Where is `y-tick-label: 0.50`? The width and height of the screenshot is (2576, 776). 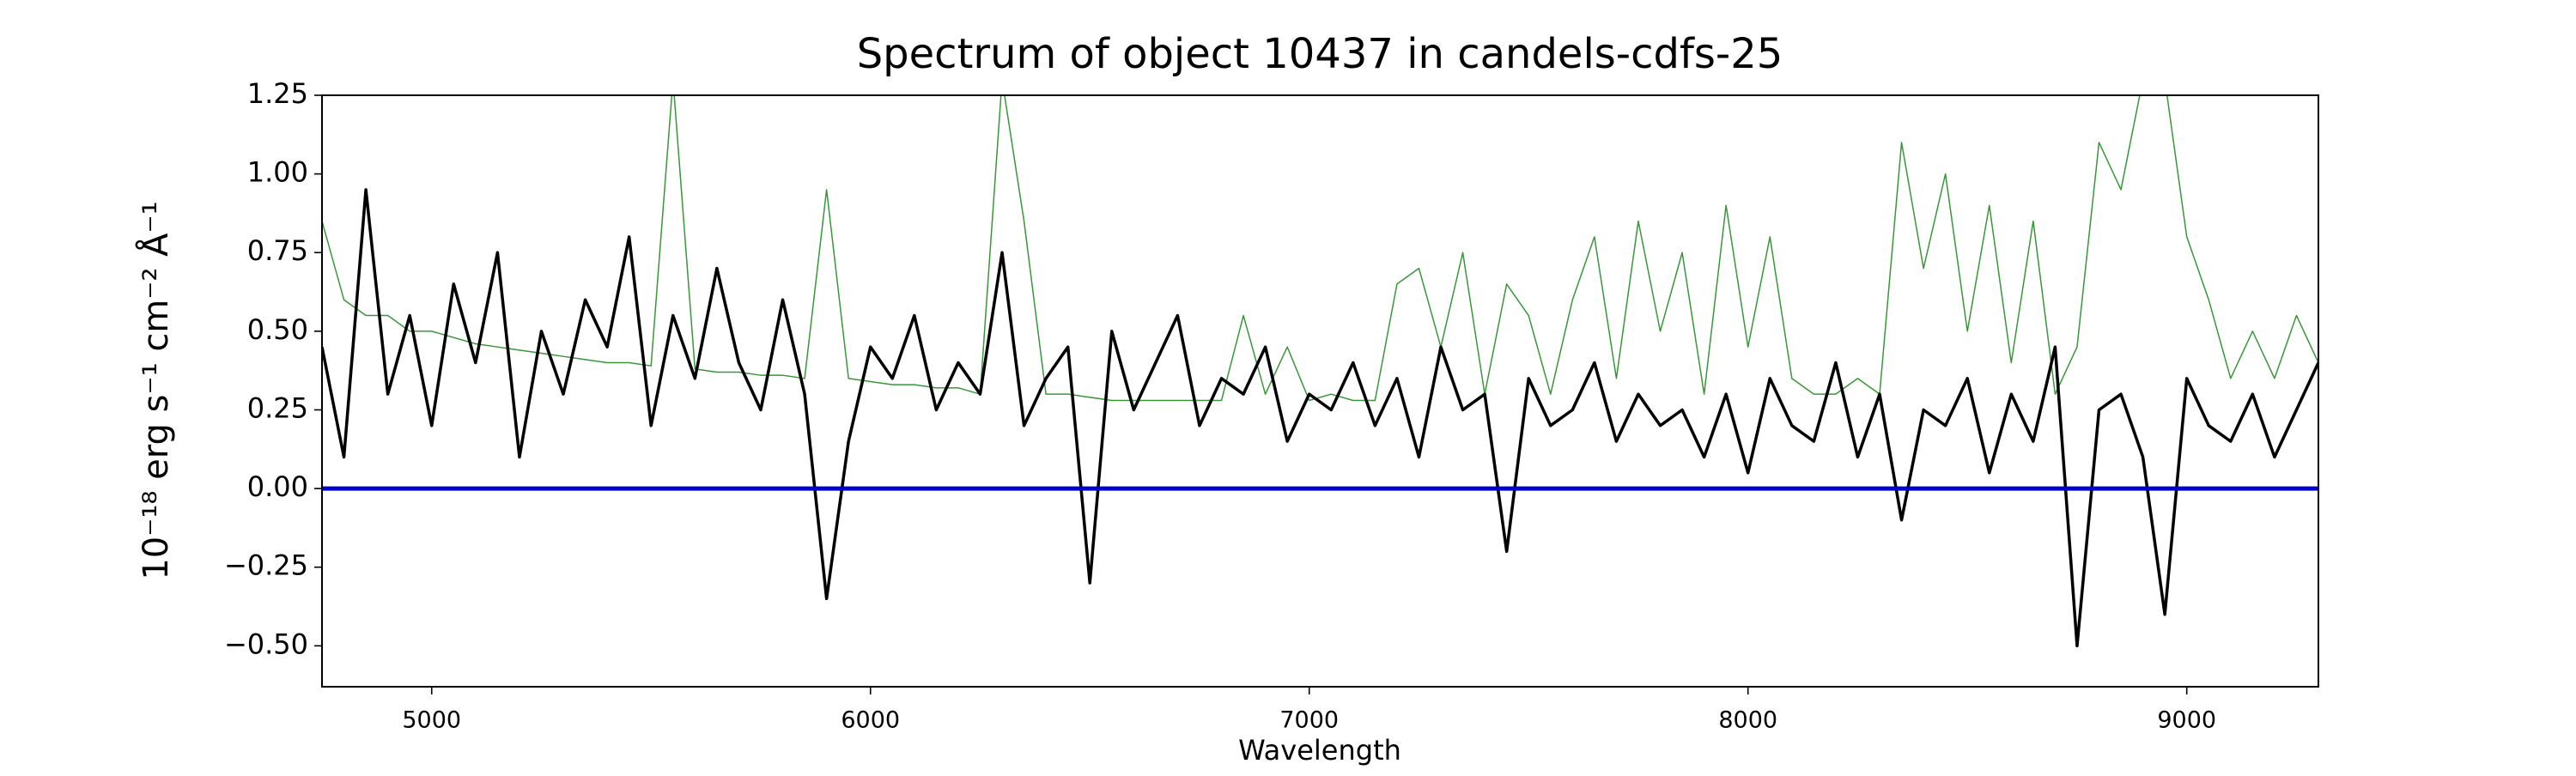 y-tick-label: 0.50 is located at coordinates (278, 329).